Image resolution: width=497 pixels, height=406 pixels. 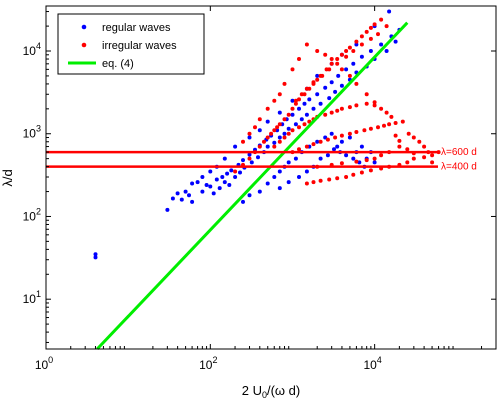 I want to click on y-tick-label: 102, so click(x=32, y=214).